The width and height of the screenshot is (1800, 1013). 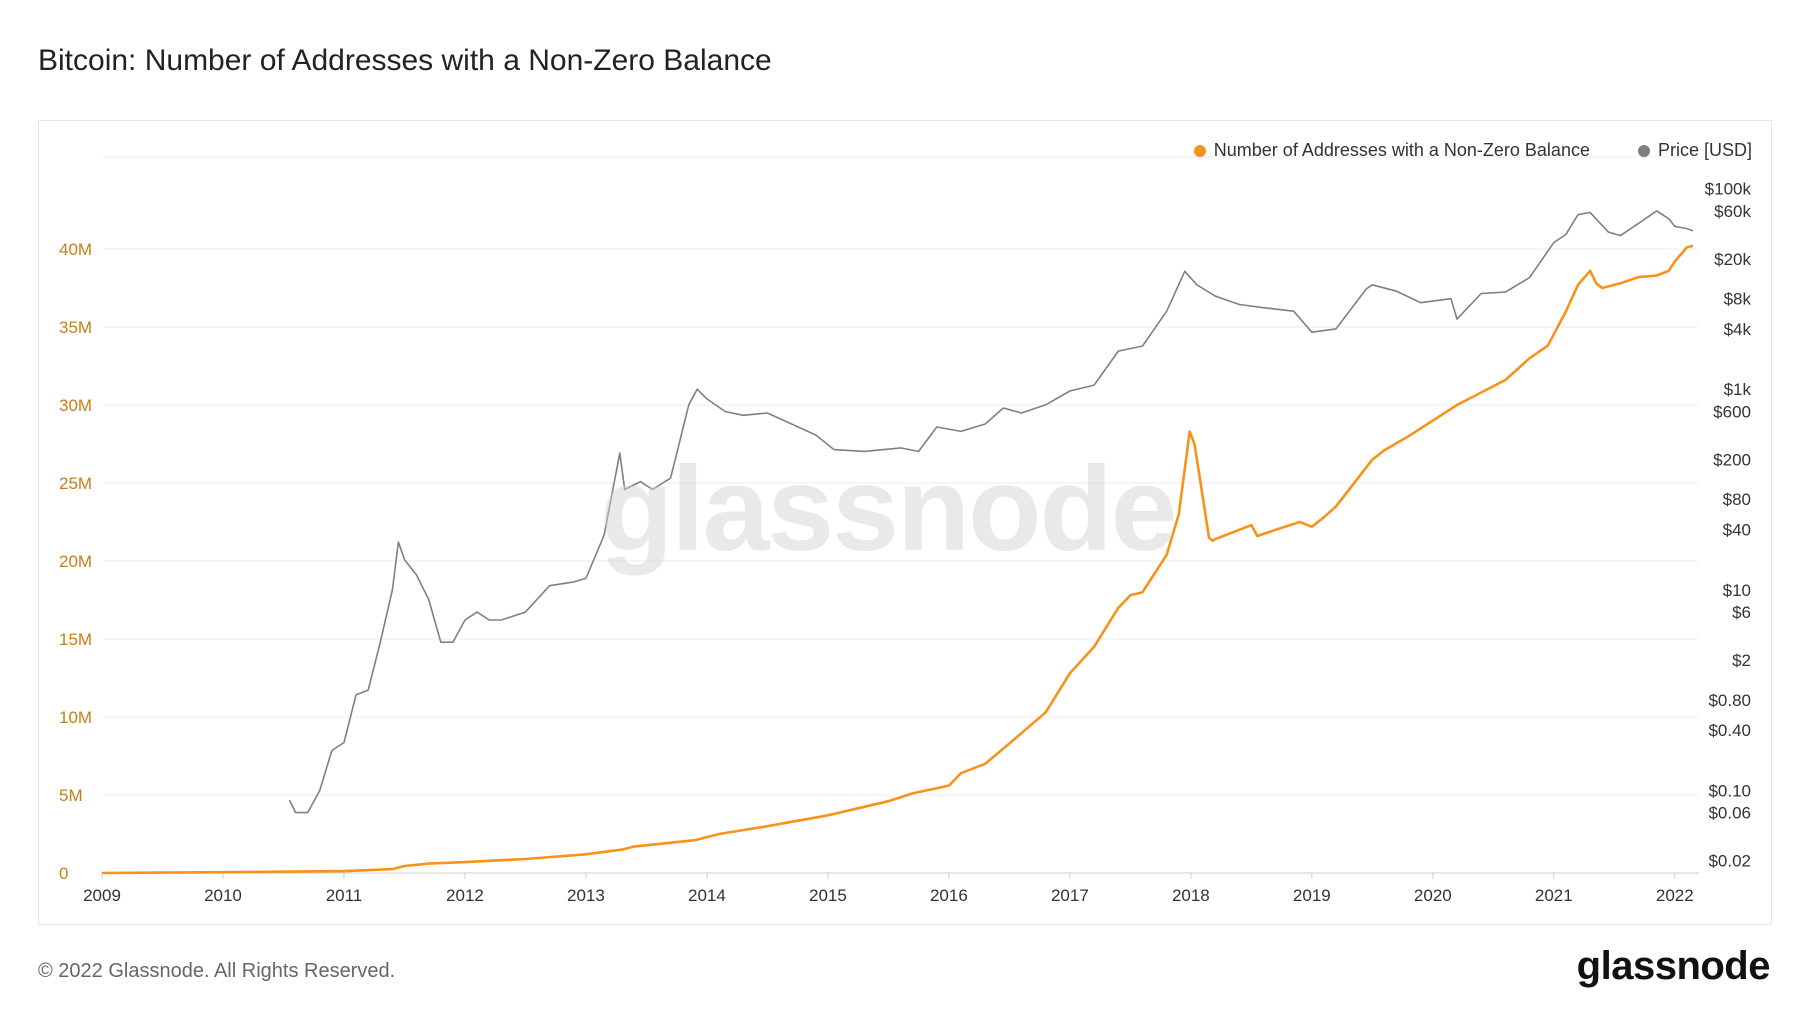 What do you see at coordinates (71, 795) in the screenshot?
I see `y-left-tick-label: 5M` at bounding box center [71, 795].